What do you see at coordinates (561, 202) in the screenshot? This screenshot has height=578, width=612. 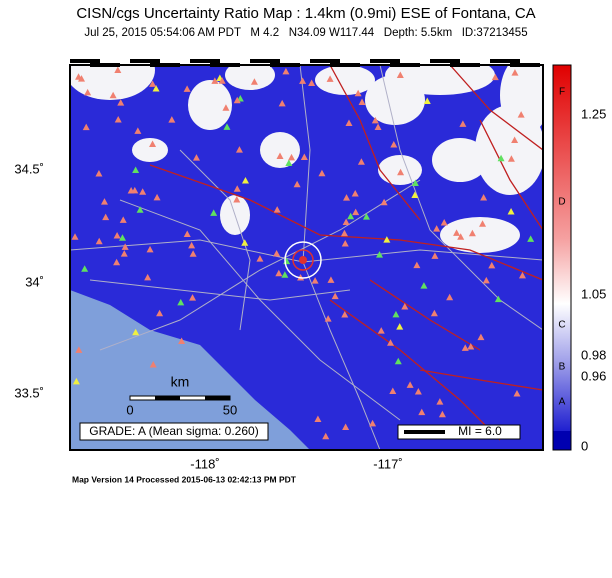 I see `grade-letter: D` at bounding box center [561, 202].